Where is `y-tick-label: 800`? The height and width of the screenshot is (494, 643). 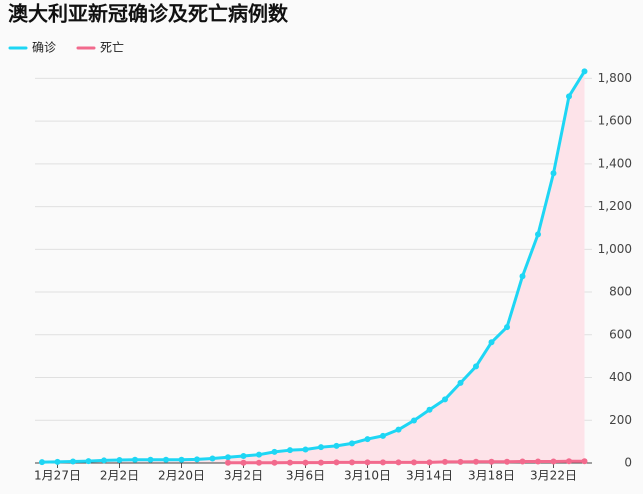 y-tick-label: 800 is located at coordinates (620, 292).